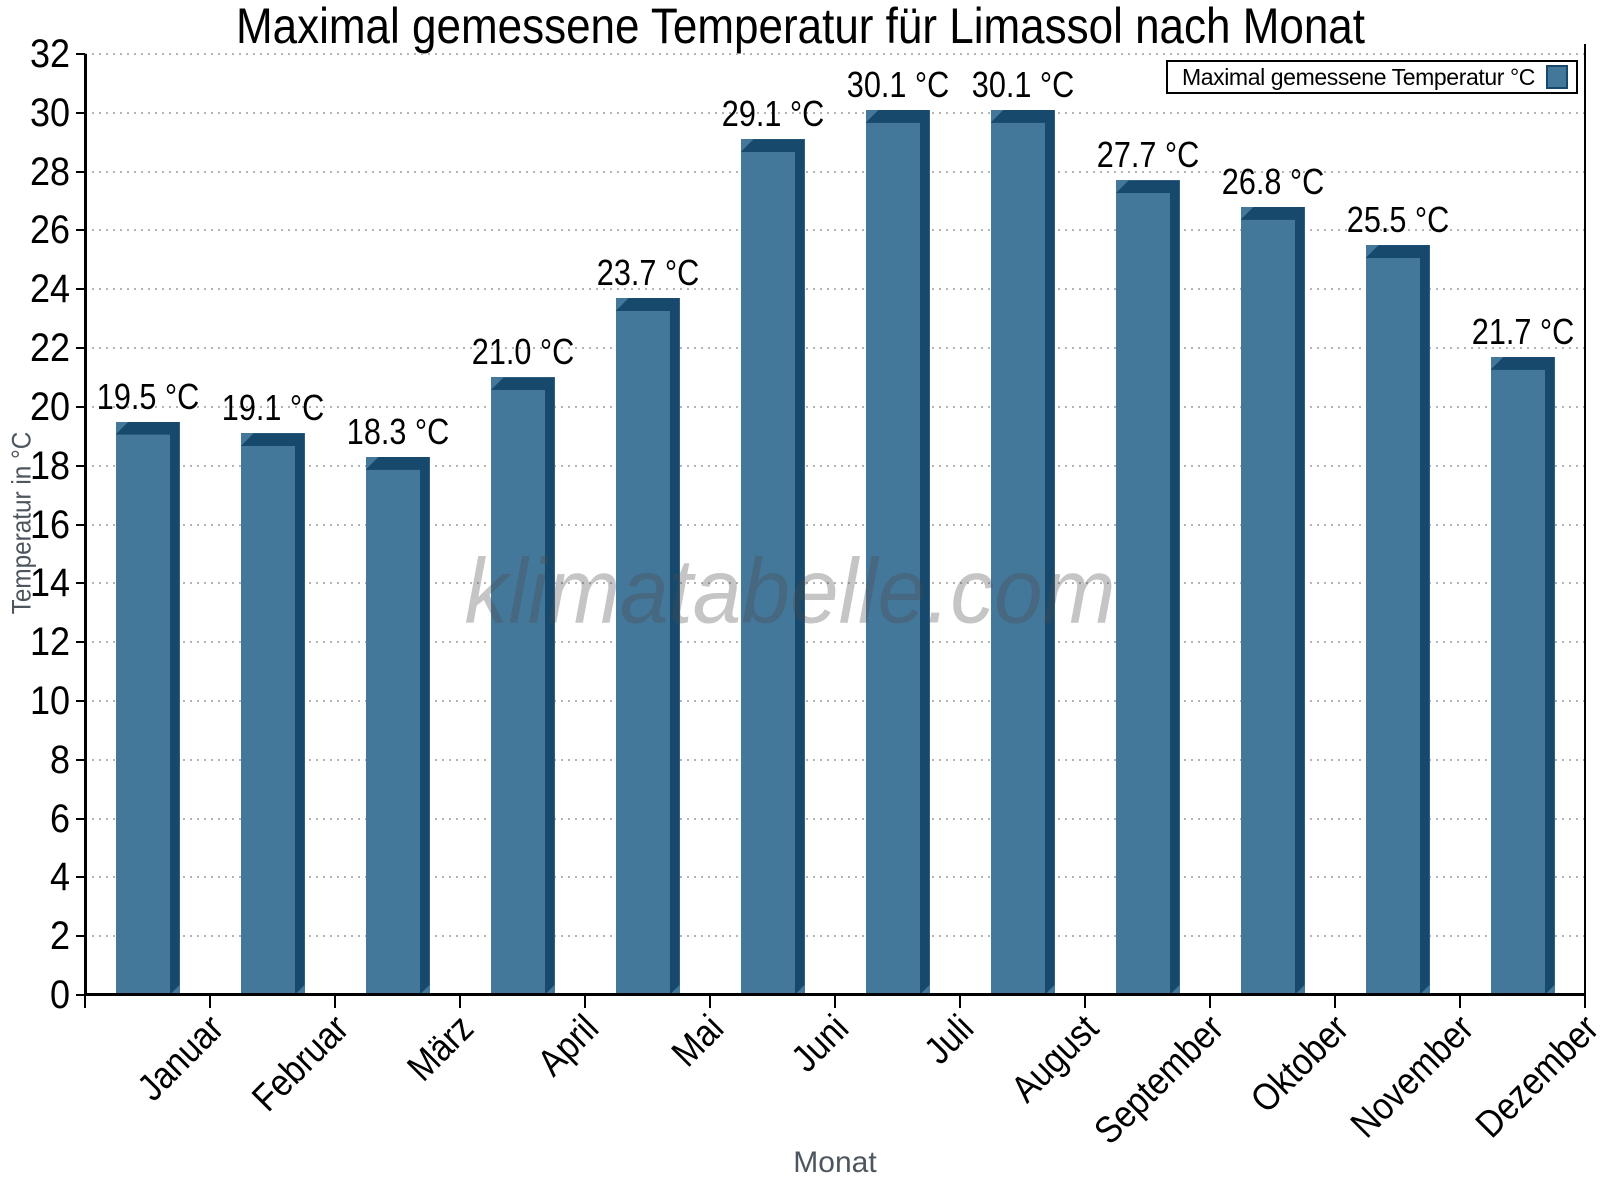 This screenshot has height=1200, width=1600. Describe the element at coordinates (772, 114) in the screenshot. I see `bar-value-label: 29.1 °C` at that location.